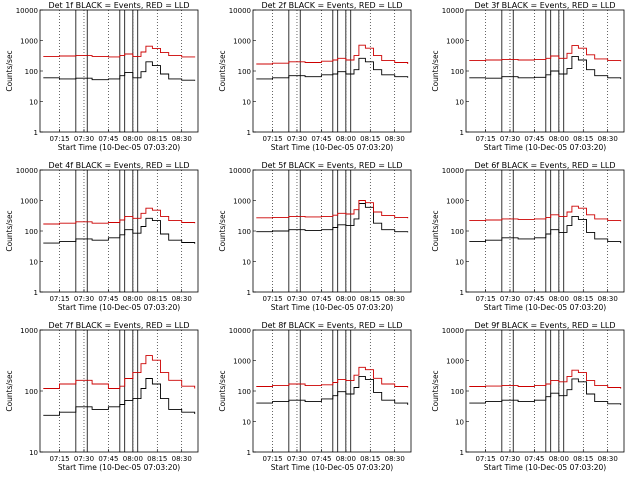  Describe the element at coordinates (118, 325) in the screenshot. I see `chart-title: Det 7f BLACK = Events, RED = LLD` at that location.